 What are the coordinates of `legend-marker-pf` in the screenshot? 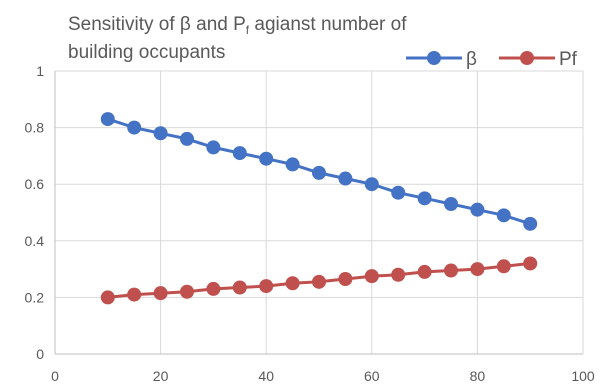 It's located at (527, 58).